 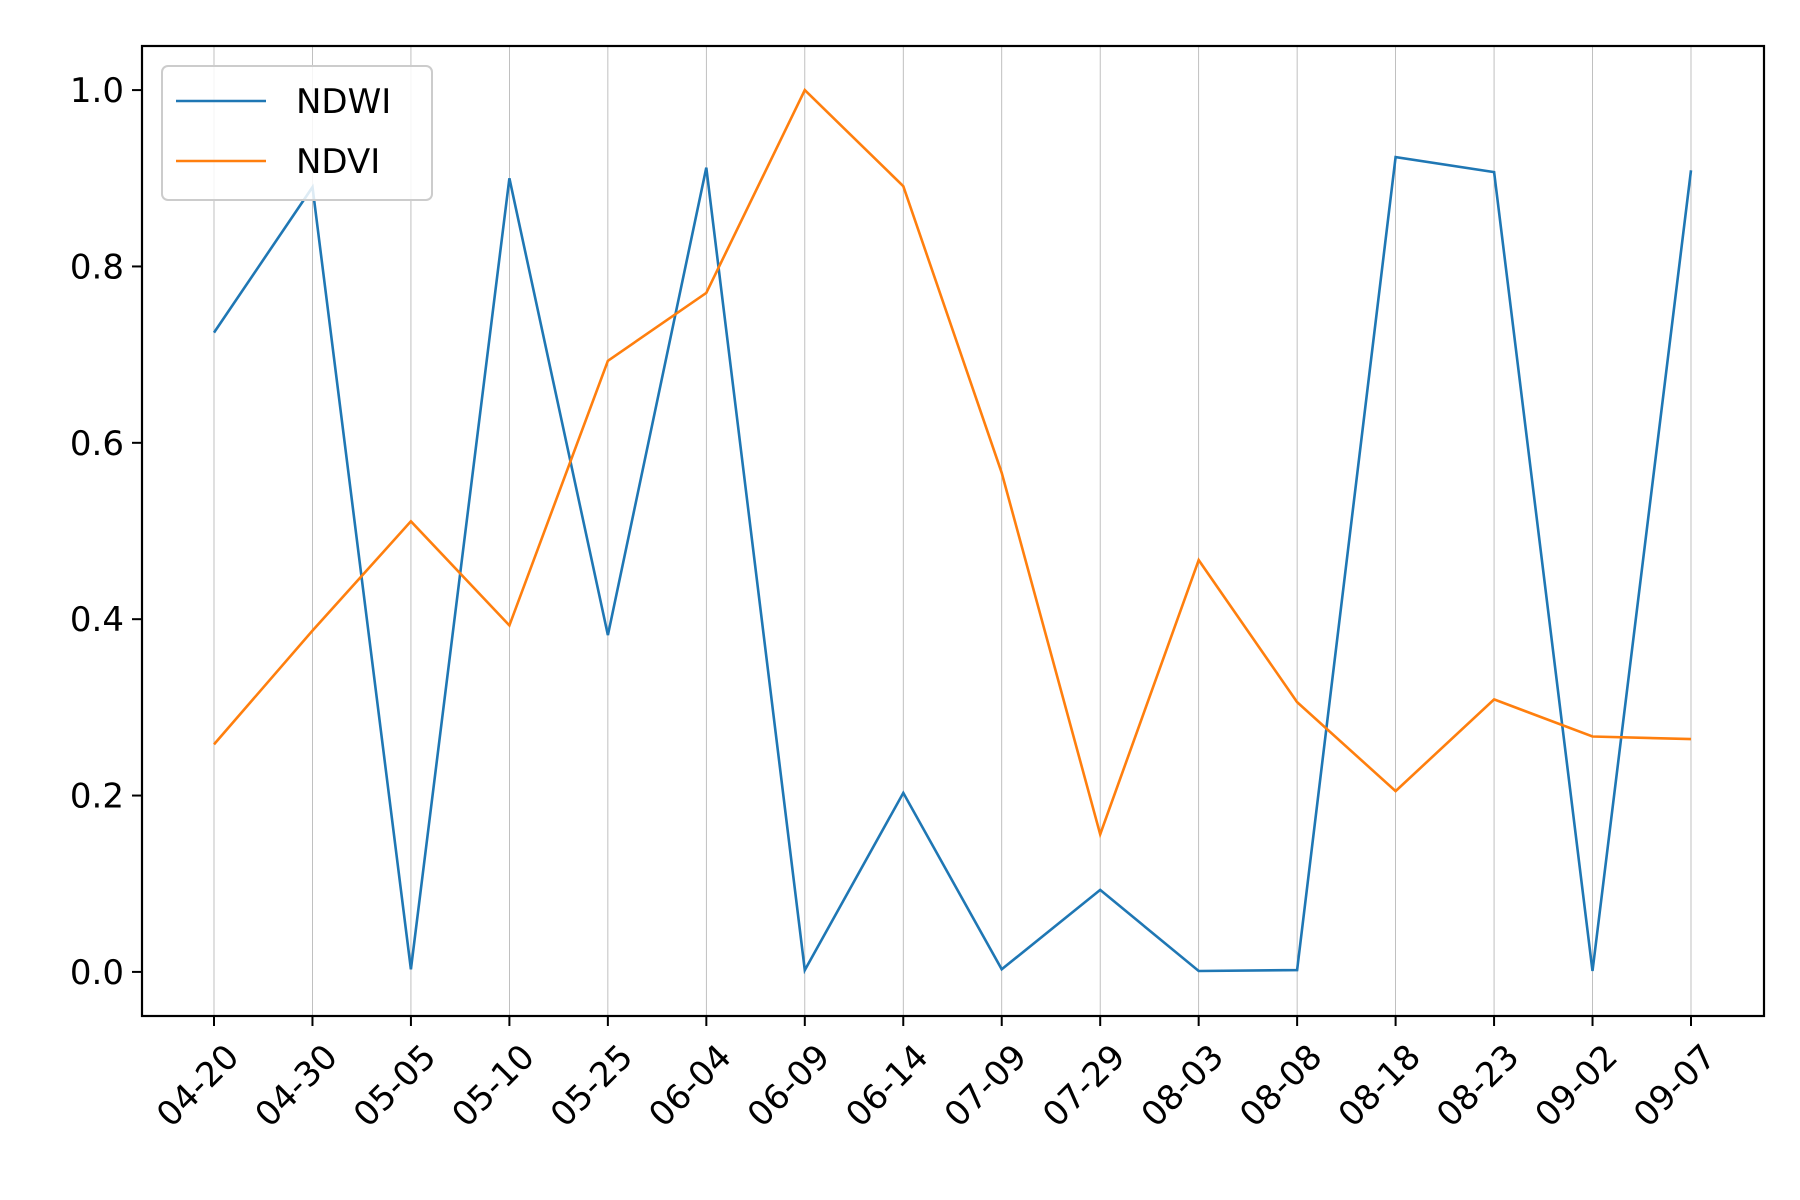 What do you see at coordinates (97, 973) in the screenshot?
I see `y-tick-label: 0.0` at bounding box center [97, 973].